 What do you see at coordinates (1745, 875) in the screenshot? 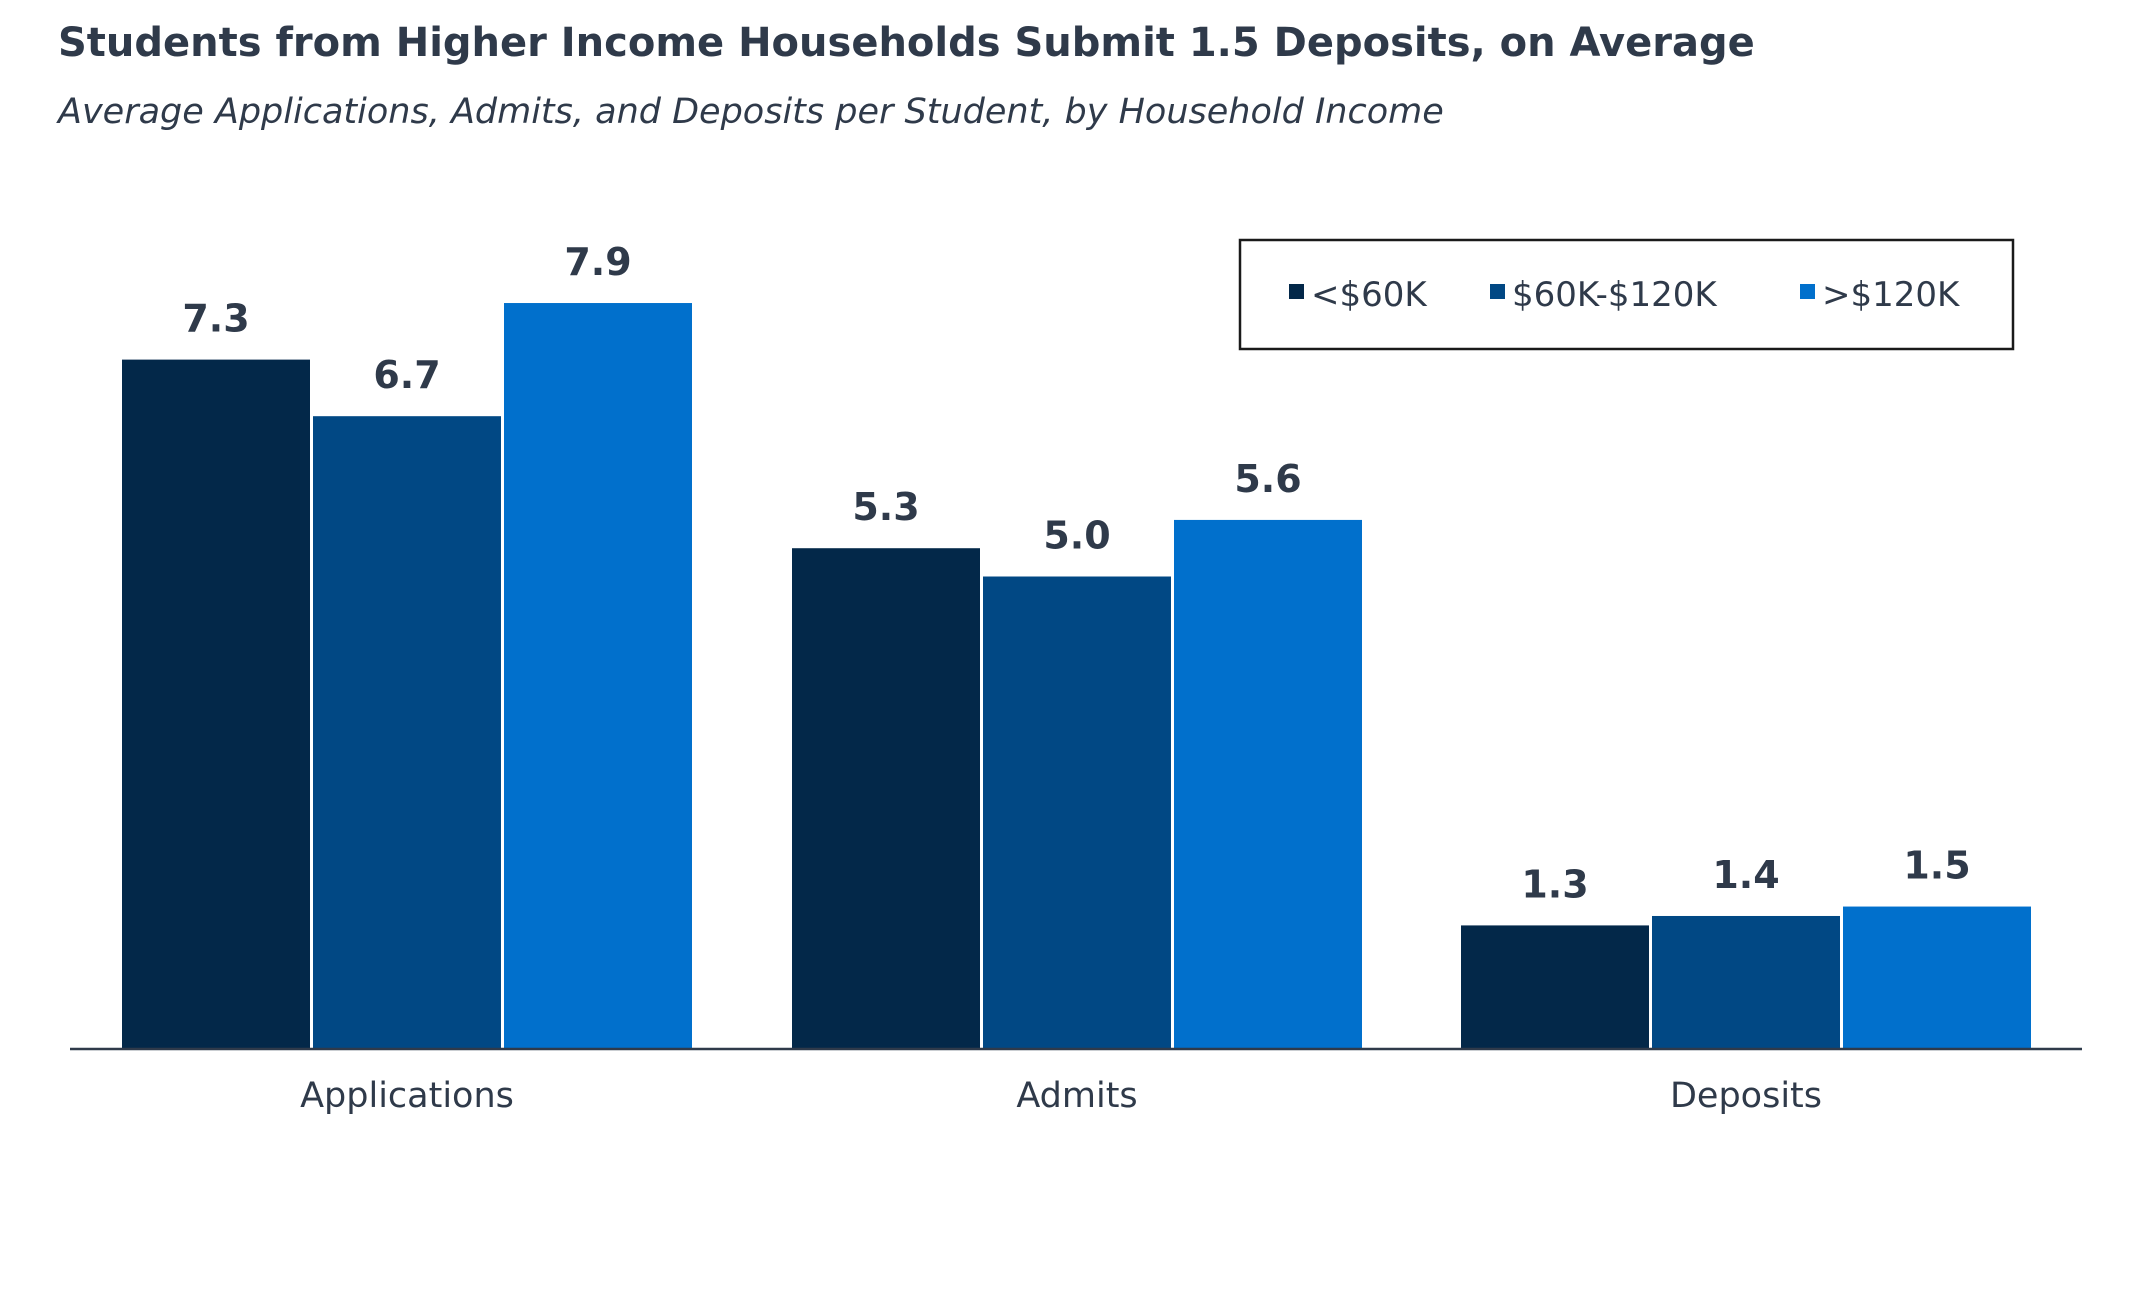
I see `data-label-deposits-series-2: 1.4` at bounding box center [1745, 875].